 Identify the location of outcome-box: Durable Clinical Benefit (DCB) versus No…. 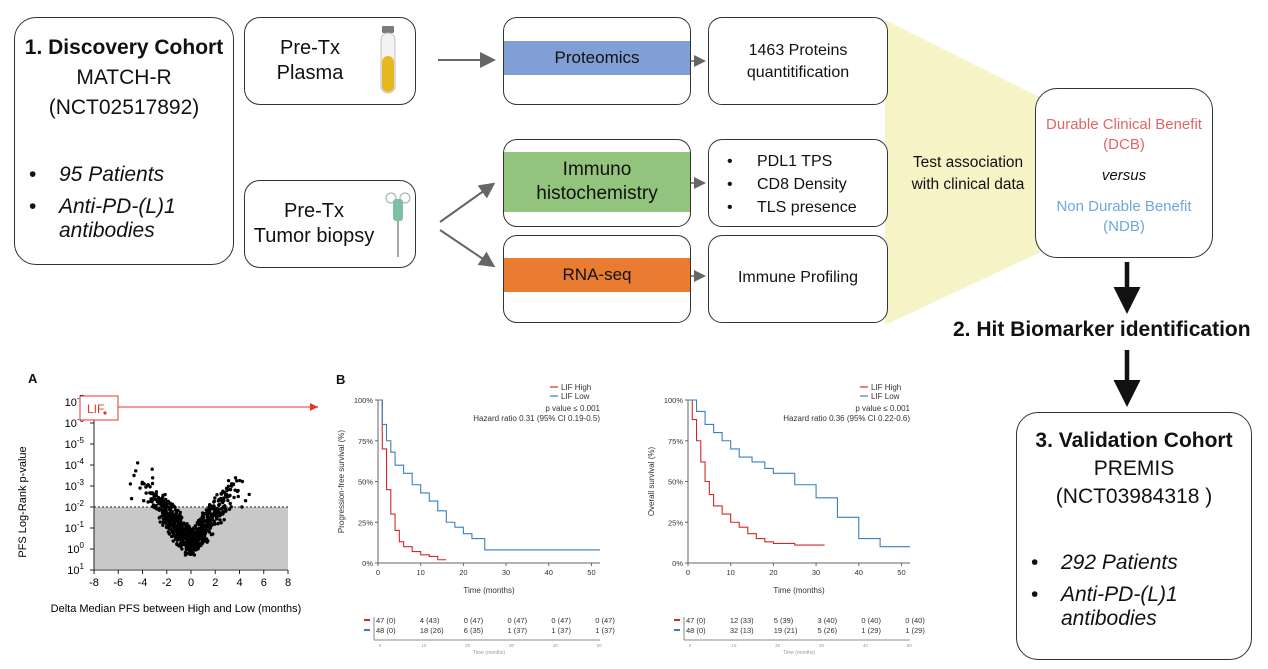
(1124, 173).